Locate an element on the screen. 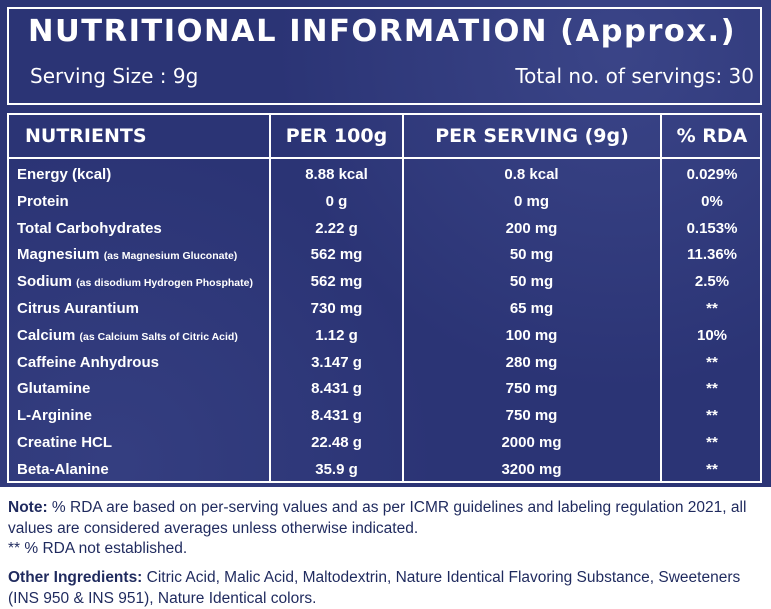 The width and height of the screenshot is (771, 609). column-header-per-serving: PER SERVING (9g) is located at coordinates (532, 136).